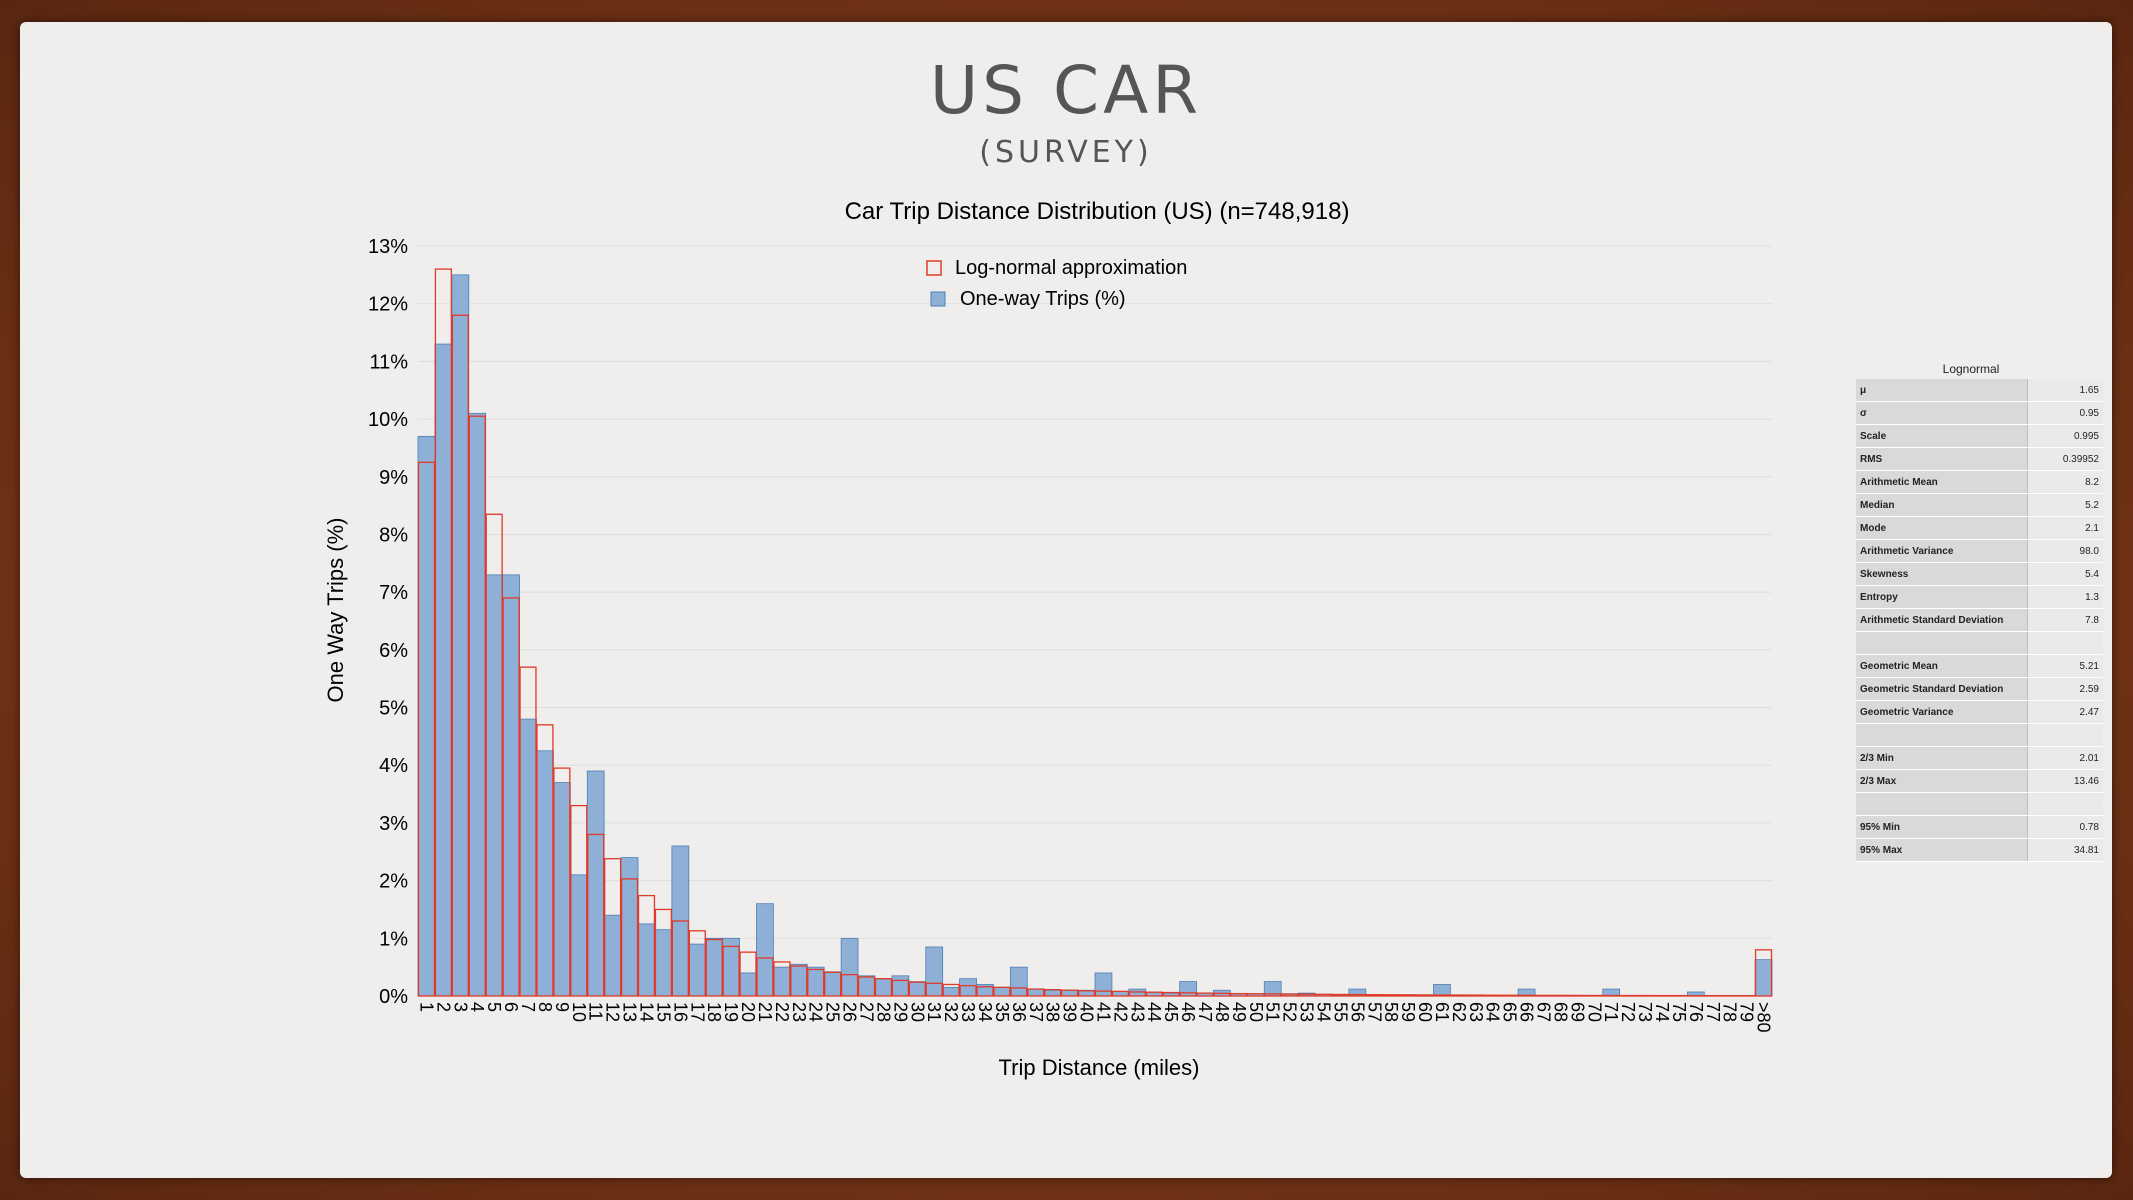 Image resolution: width=2133 pixels, height=1200 pixels. I want to click on x-tick-label: 4, so click(477, 1007).